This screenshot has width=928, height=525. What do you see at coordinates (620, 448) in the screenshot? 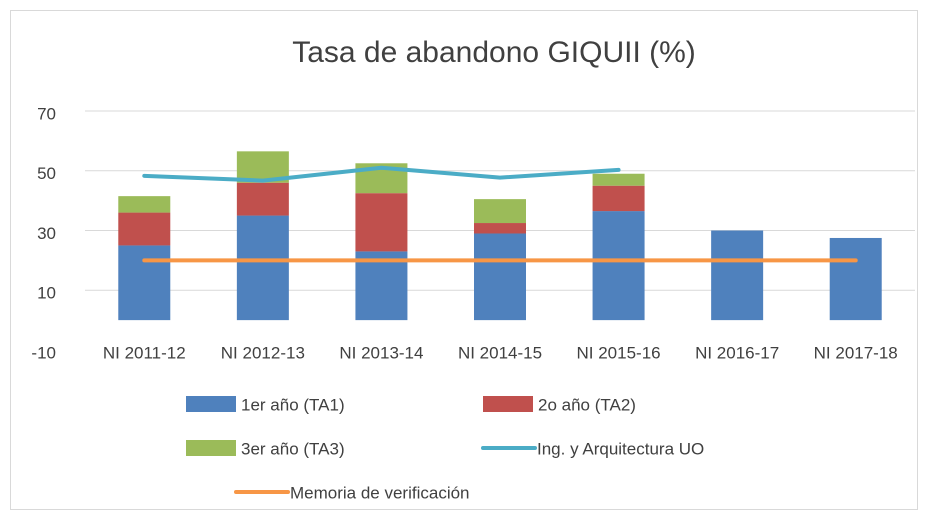
I see `legend-label: Ing. y Arquitectura UO` at bounding box center [620, 448].